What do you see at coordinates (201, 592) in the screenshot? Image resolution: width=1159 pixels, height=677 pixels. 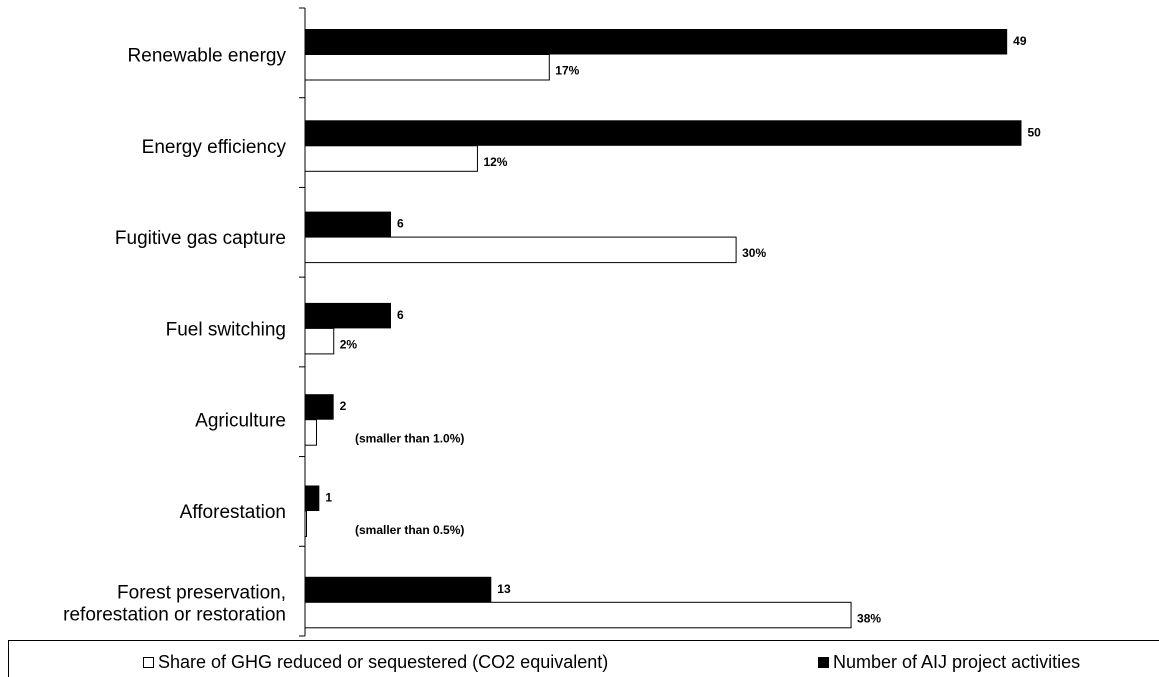 I see `category-label: Forest preservation,` at bounding box center [201, 592].